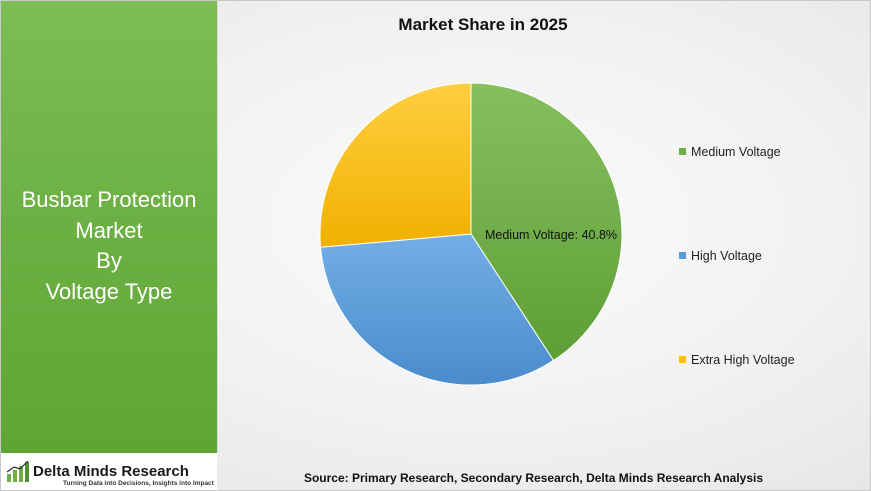 The image size is (871, 491). Describe the element at coordinates (109, 230) in the screenshot. I see `panel-title-line: Market` at that location.